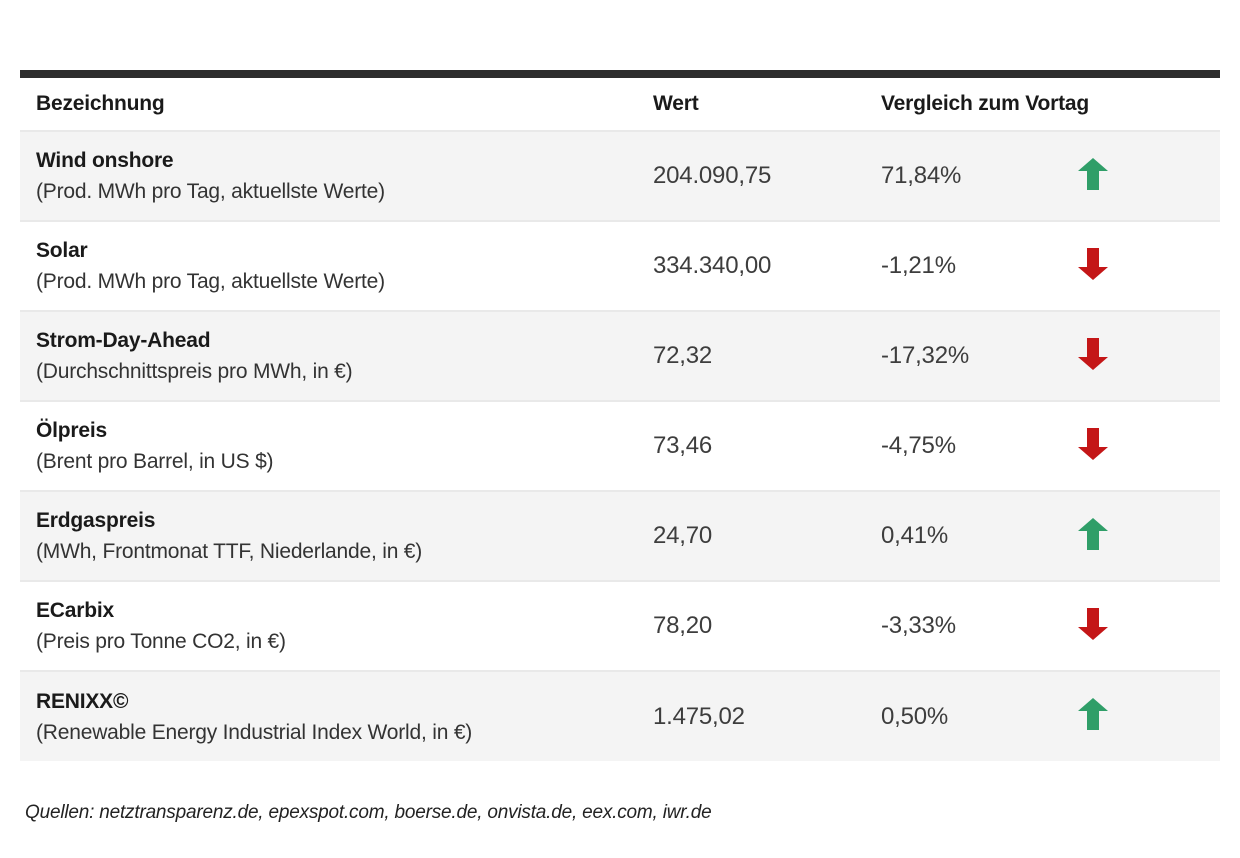 The height and width of the screenshot is (858, 1240). What do you see at coordinates (915, 535) in the screenshot?
I see `change-cell: 0,41%` at bounding box center [915, 535].